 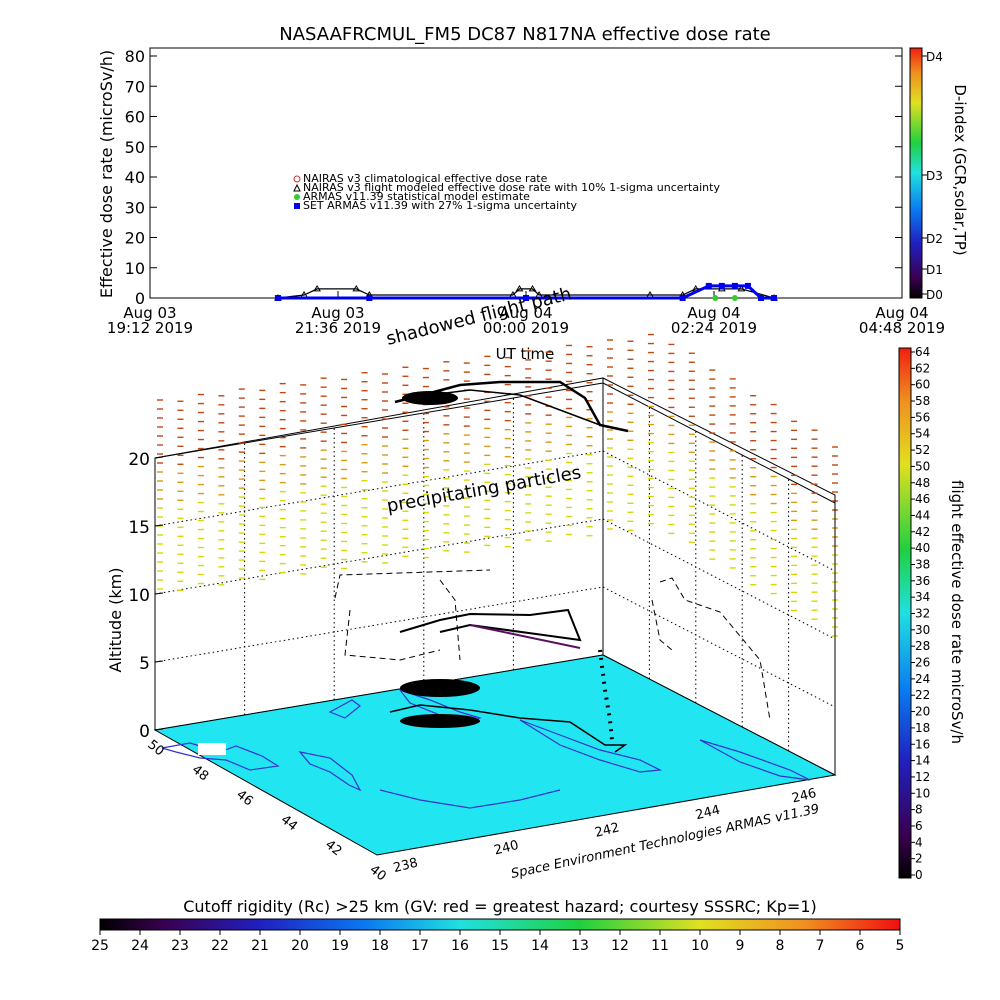 I want to click on top-series-line, so click(x=526, y=292).